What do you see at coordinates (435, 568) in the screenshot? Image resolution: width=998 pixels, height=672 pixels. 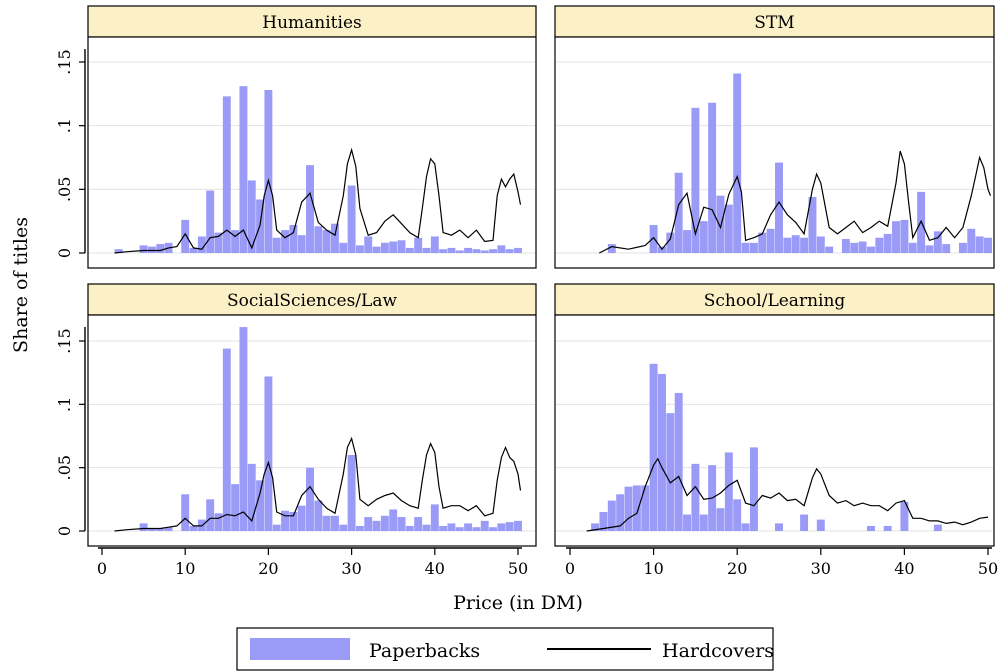 I see `x-tick-label: 40` at bounding box center [435, 568].